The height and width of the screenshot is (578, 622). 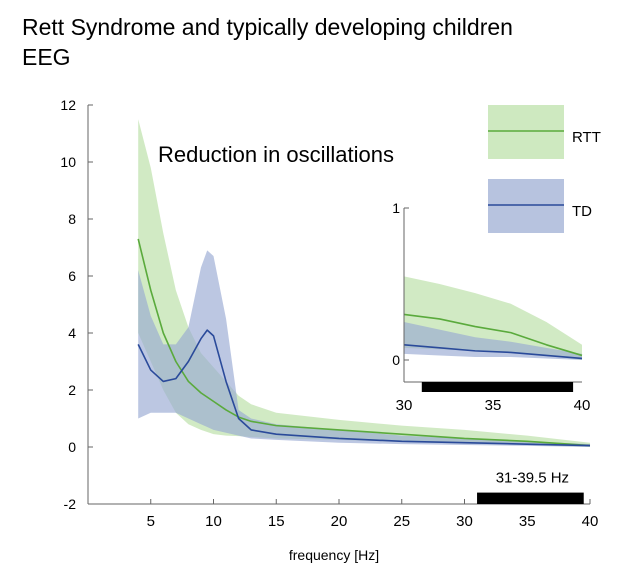 I want to click on legend: RTT TD, so click(x=544, y=169).